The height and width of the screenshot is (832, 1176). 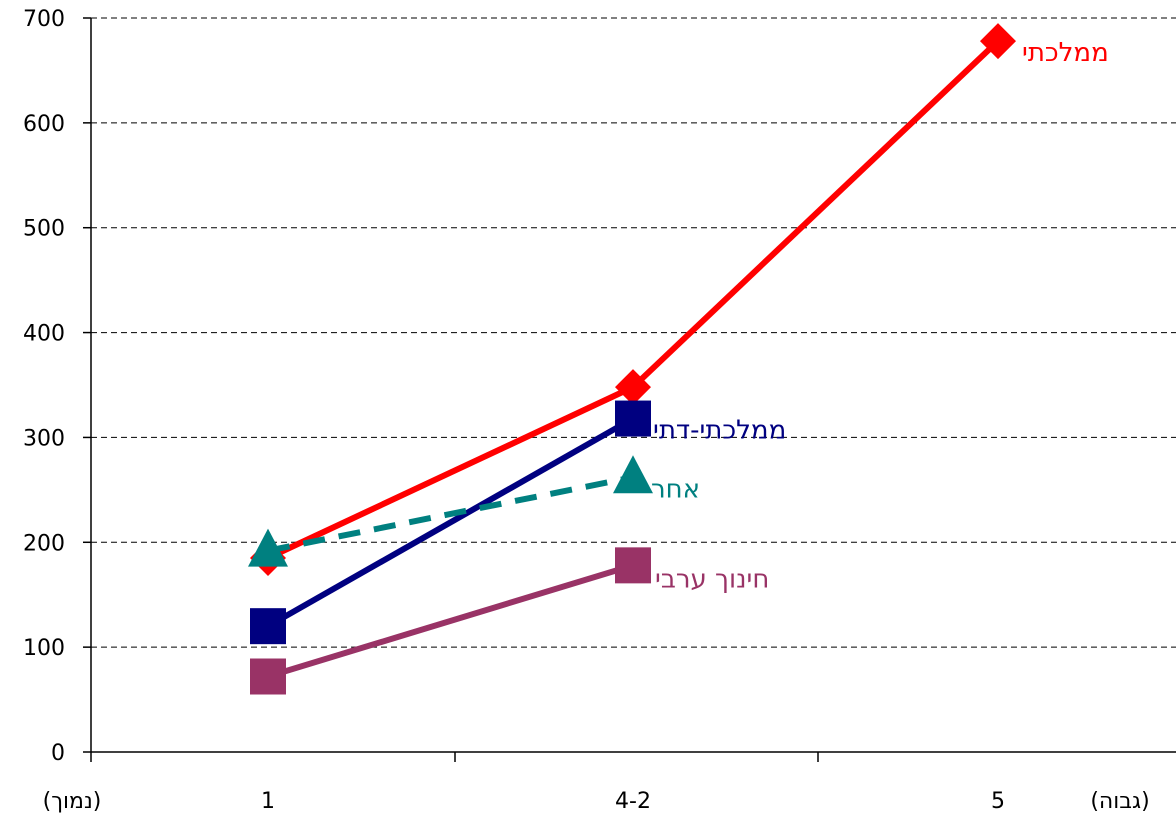 I want to click on x-axis-low-label: (נמוך), so click(x=72, y=801).